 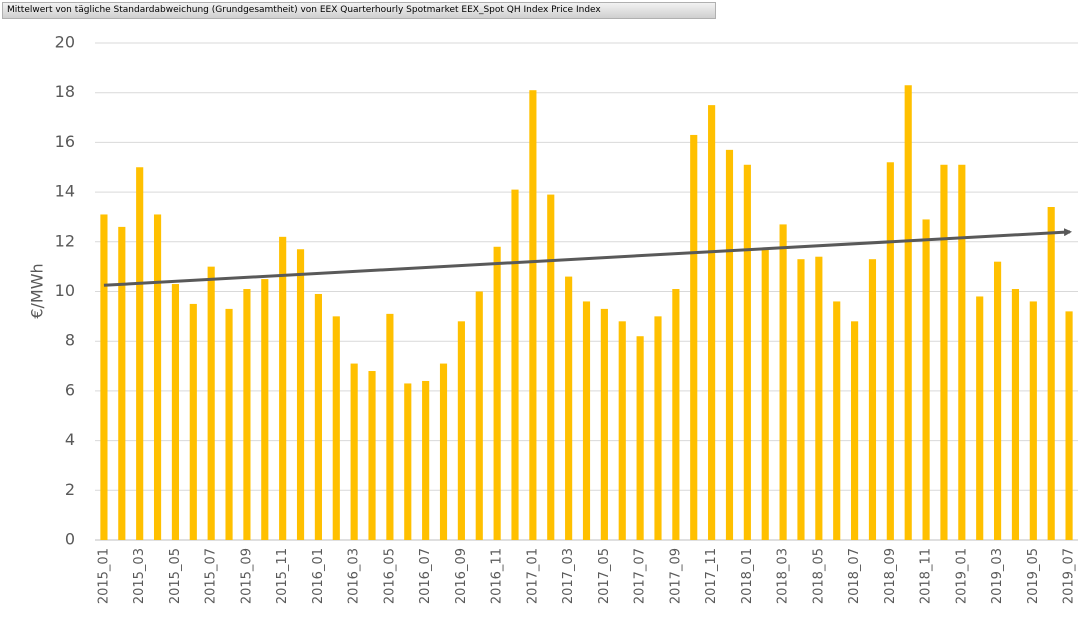 What do you see at coordinates (926, 576) in the screenshot?
I see `x-tick-label: 2018_11` at bounding box center [926, 576].